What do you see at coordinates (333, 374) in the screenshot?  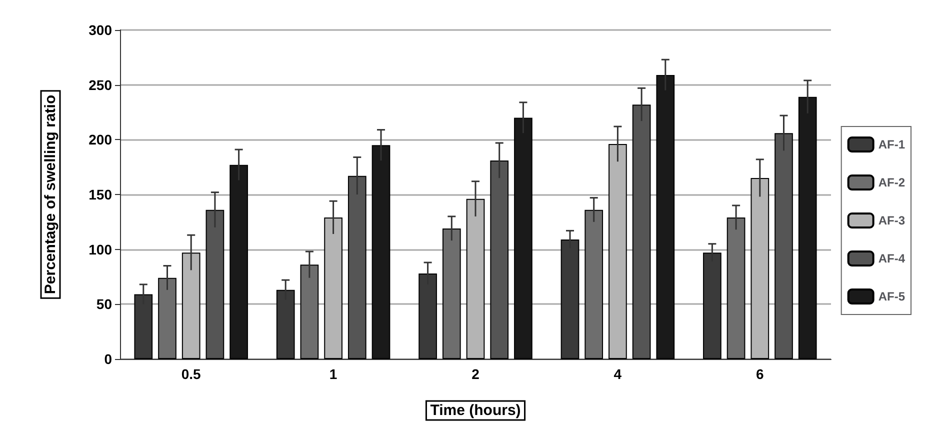 I see `x-tick-label: 1` at bounding box center [333, 374].